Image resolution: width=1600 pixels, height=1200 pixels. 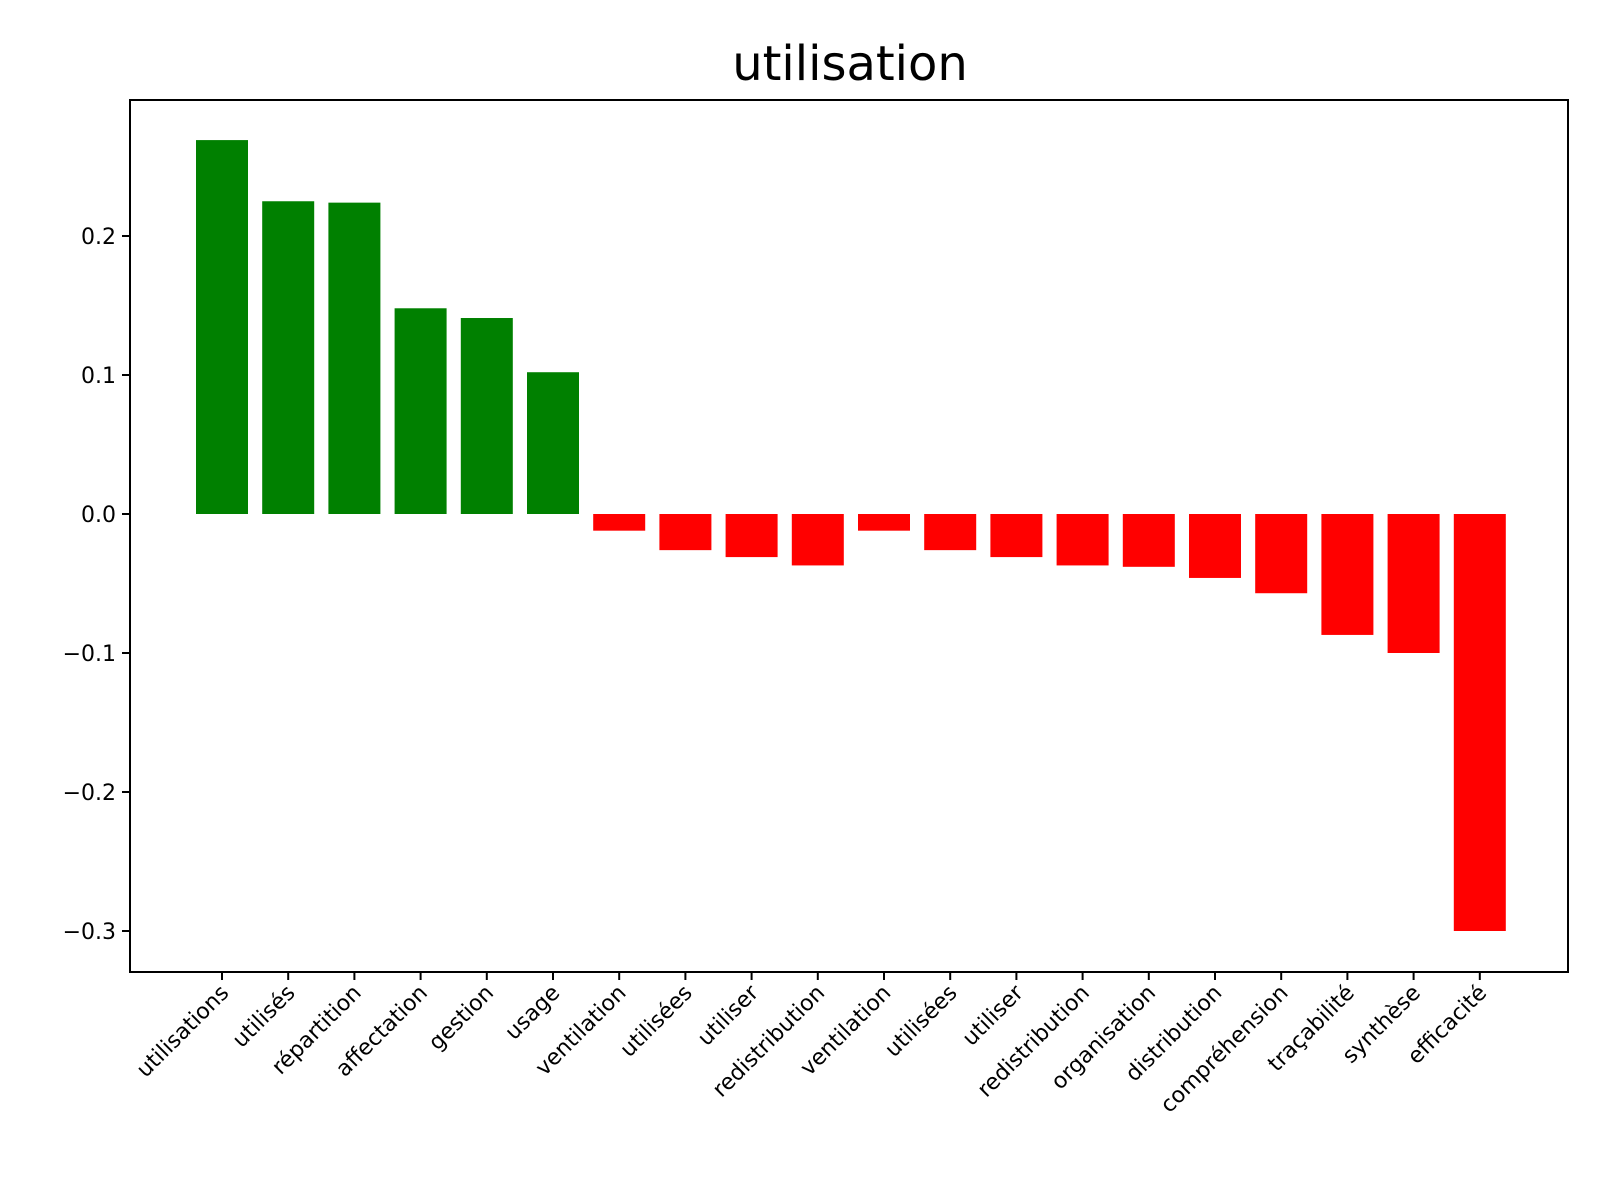 What do you see at coordinates (533, 1013) in the screenshot?
I see `x-tick-label: usage` at bounding box center [533, 1013].